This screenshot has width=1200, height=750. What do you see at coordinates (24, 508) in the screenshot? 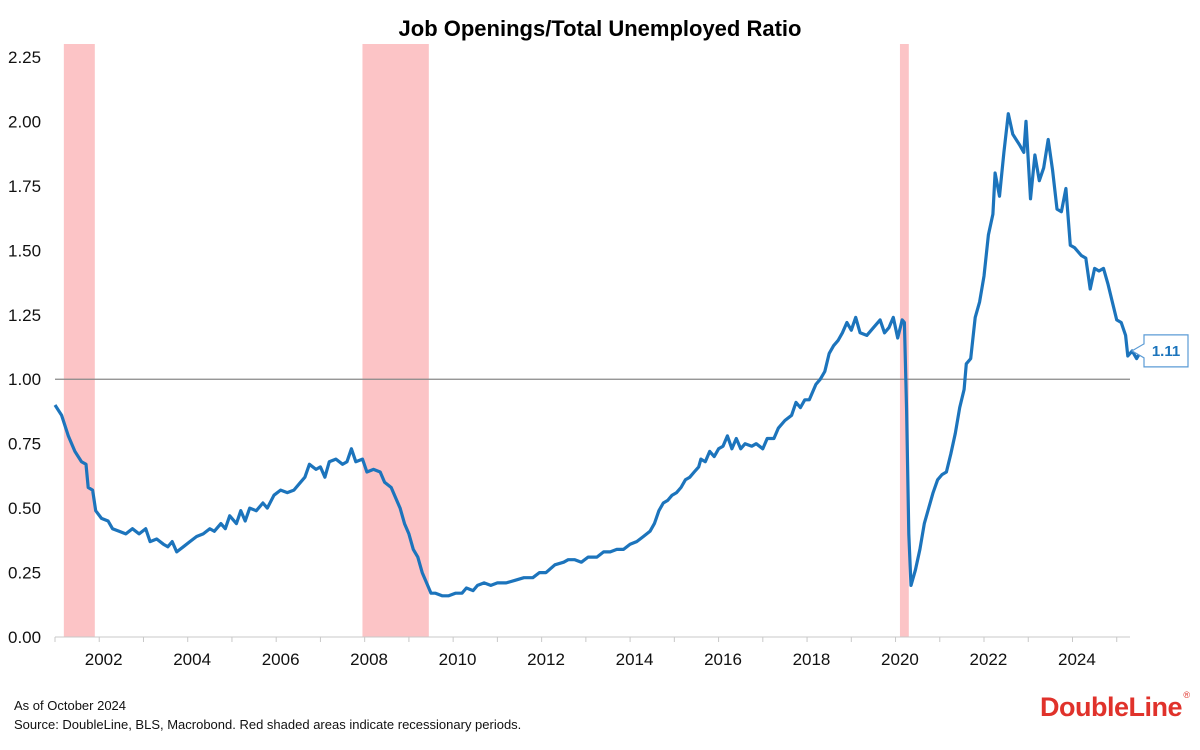
I see `y-tick-label: 0.50` at bounding box center [24, 508].